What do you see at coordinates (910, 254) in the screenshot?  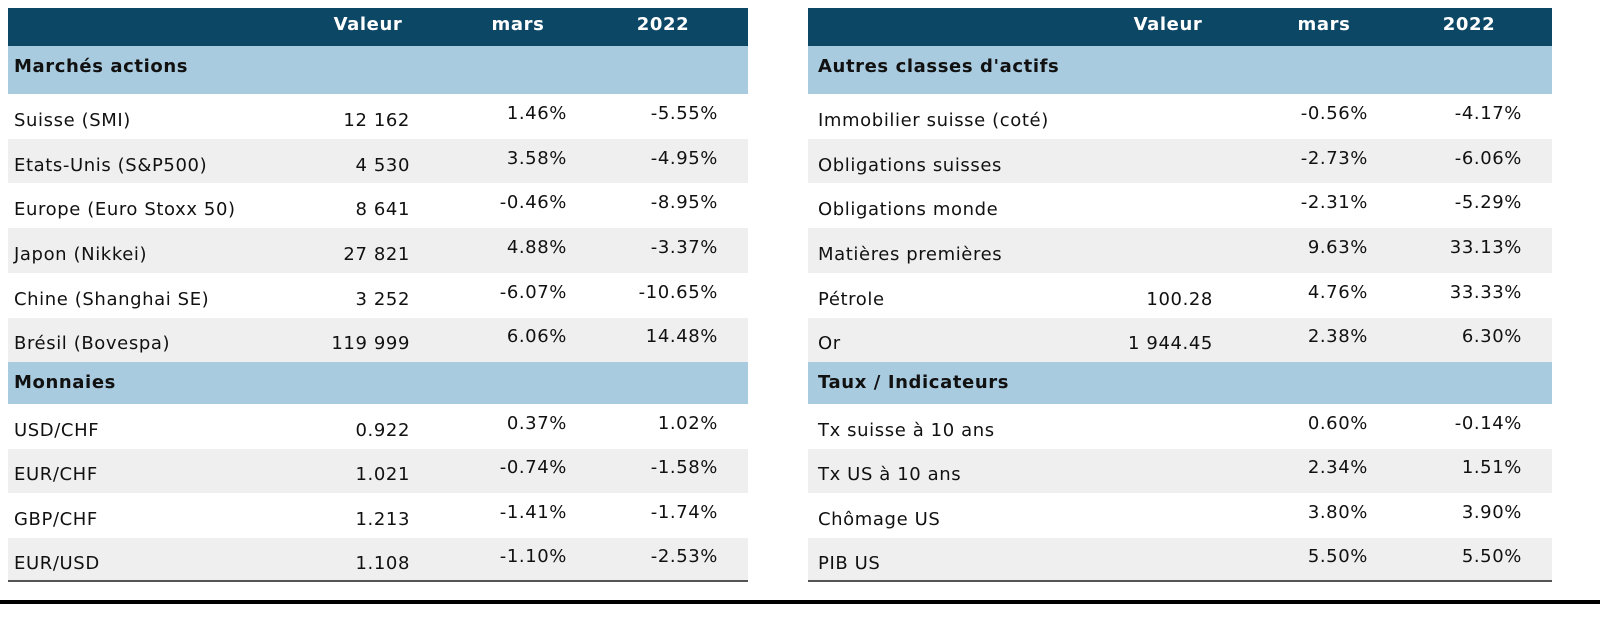 I see `row-label: Matières premières` at bounding box center [910, 254].